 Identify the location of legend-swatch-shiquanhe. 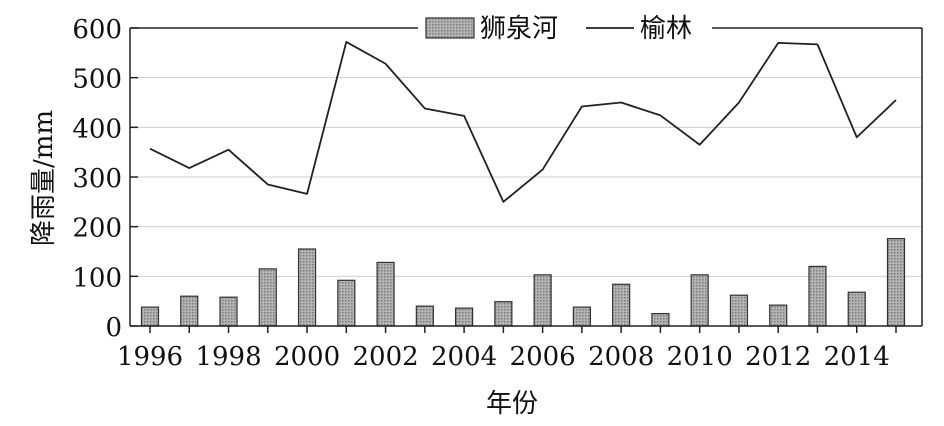
(450, 28).